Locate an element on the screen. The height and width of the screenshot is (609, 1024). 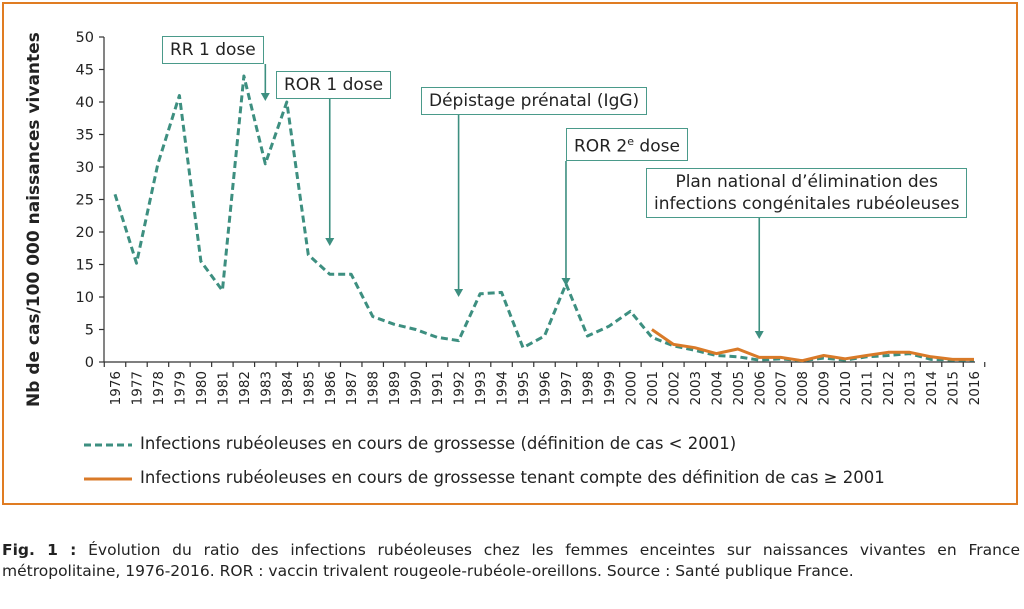
x-tick-label: 2011 is located at coordinates (868, 388).